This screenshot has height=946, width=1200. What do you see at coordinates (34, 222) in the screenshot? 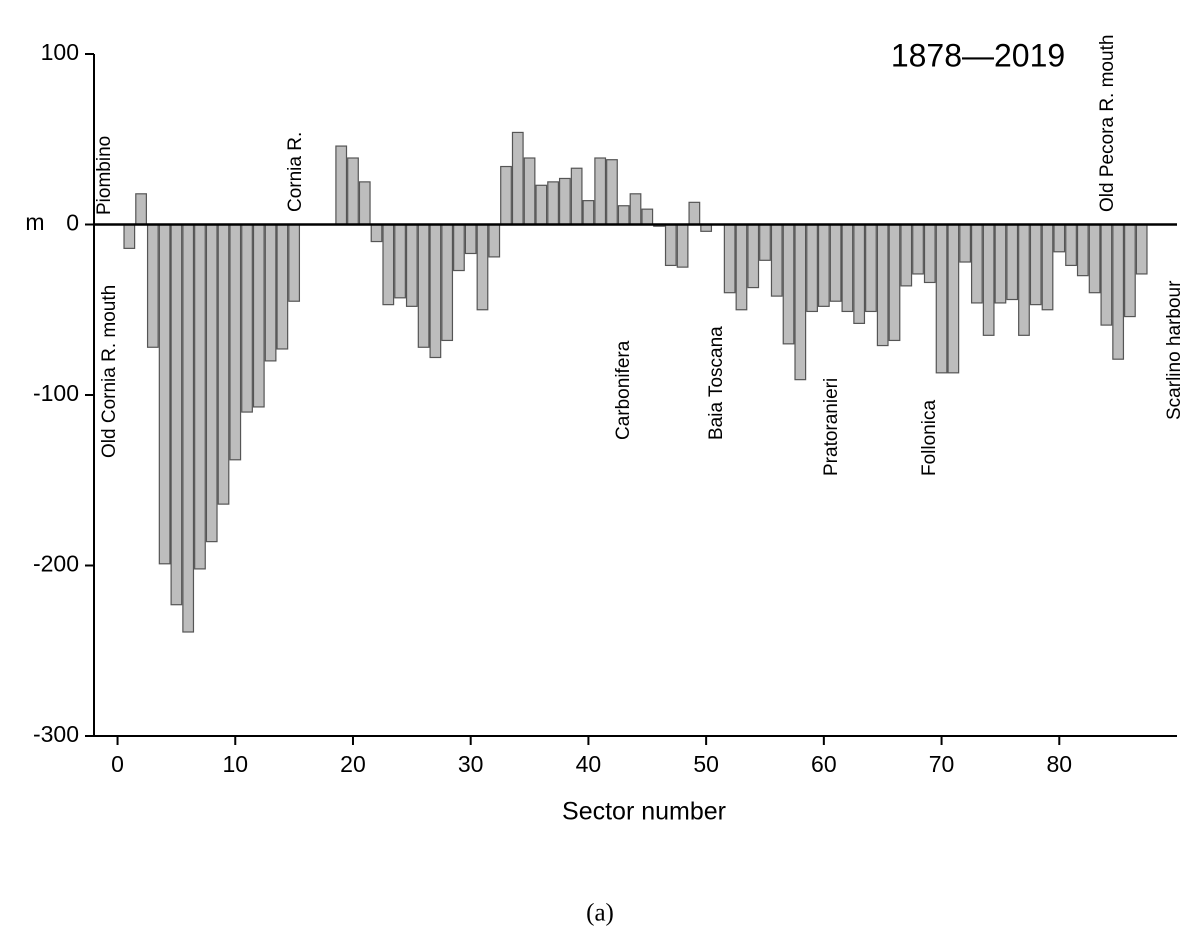
I see `y-axis-label: m` at bounding box center [34, 222].